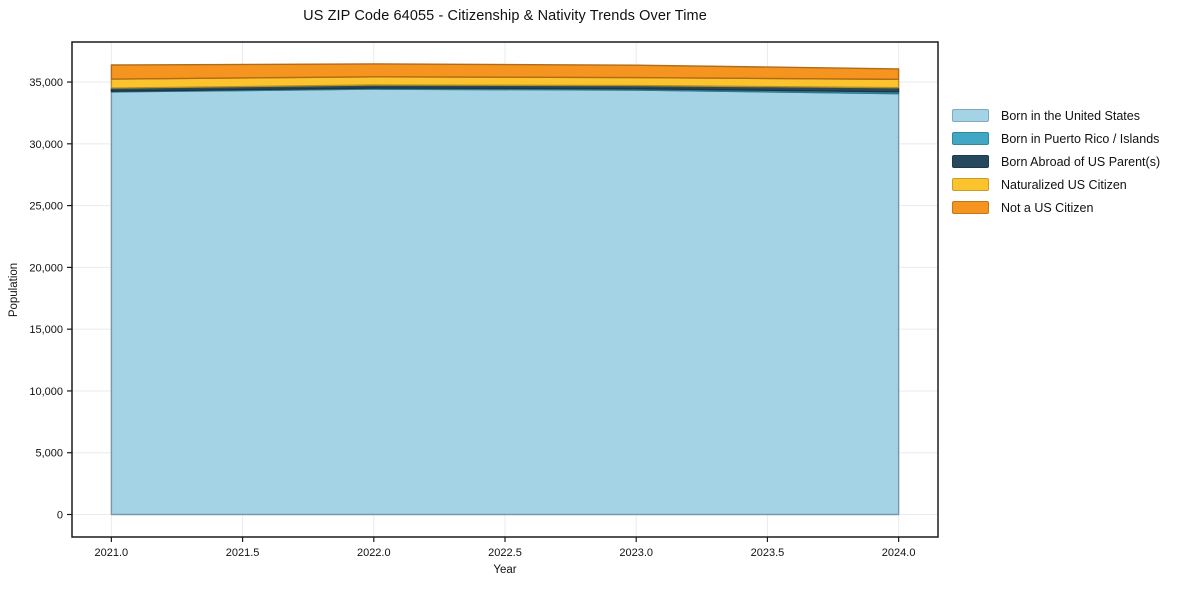 The image size is (1189, 590). Describe the element at coordinates (768, 553) in the screenshot. I see `tick-label-x: 2023.5` at that location.